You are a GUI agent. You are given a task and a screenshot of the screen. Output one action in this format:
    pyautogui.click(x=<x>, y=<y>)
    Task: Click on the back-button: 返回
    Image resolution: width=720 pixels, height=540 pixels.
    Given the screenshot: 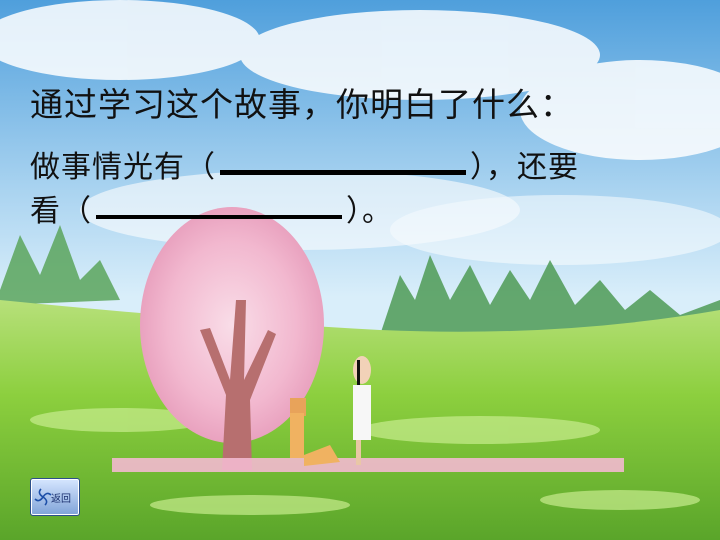 What is the action you would take?
    pyautogui.click(x=55, y=497)
    